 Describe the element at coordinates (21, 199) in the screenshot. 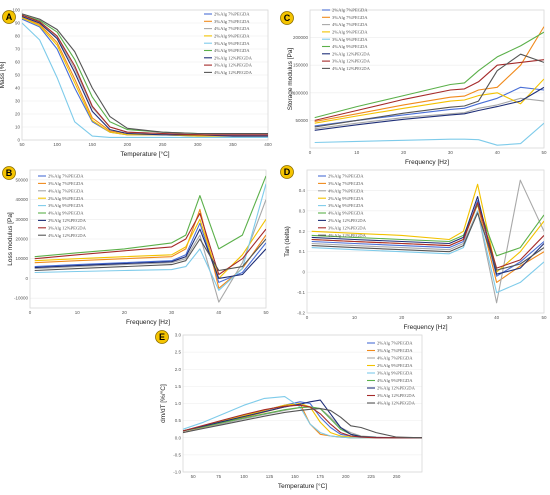

I see `y-tick-label: 40000` at that location.